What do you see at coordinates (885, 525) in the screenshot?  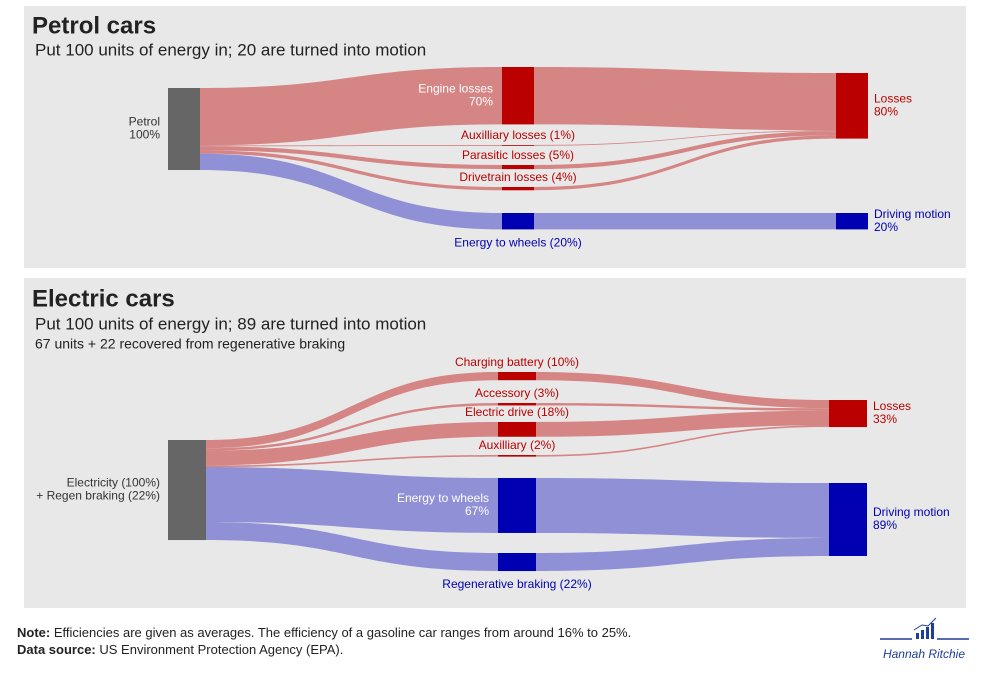 I see `node-label: 89%` at bounding box center [885, 525].